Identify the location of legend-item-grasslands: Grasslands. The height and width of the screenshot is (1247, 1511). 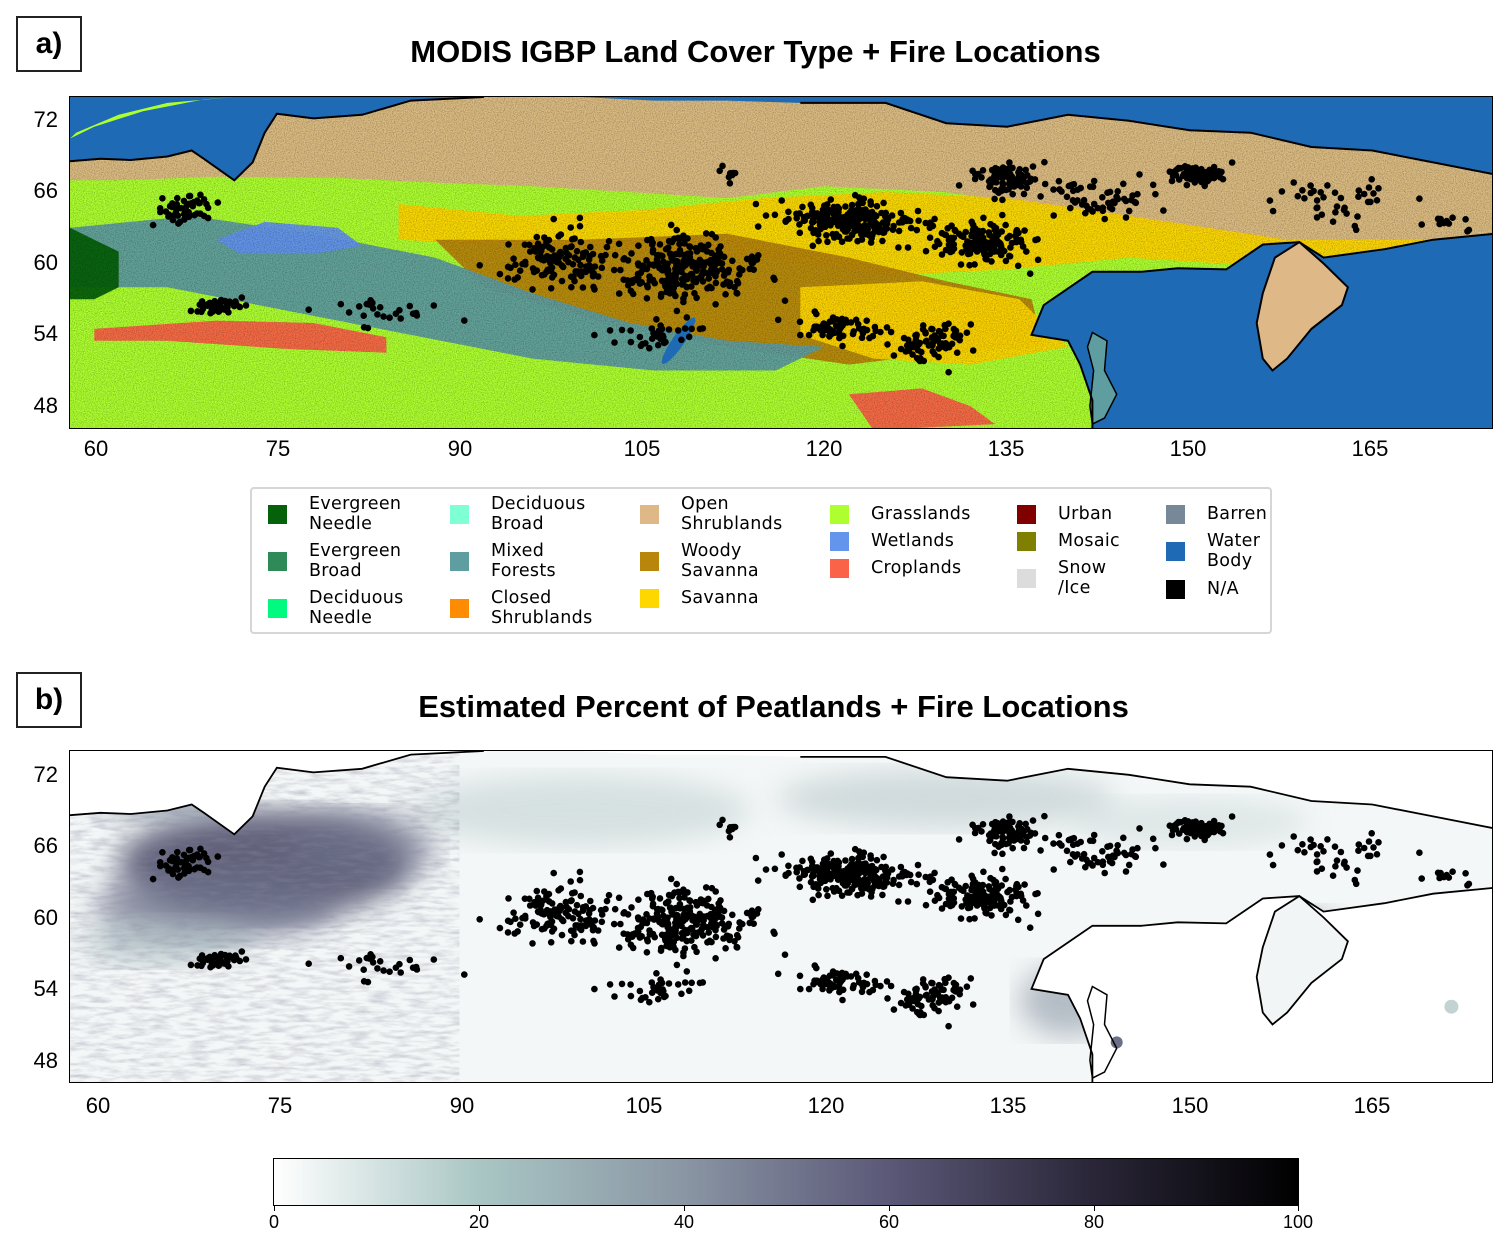
(900, 514).